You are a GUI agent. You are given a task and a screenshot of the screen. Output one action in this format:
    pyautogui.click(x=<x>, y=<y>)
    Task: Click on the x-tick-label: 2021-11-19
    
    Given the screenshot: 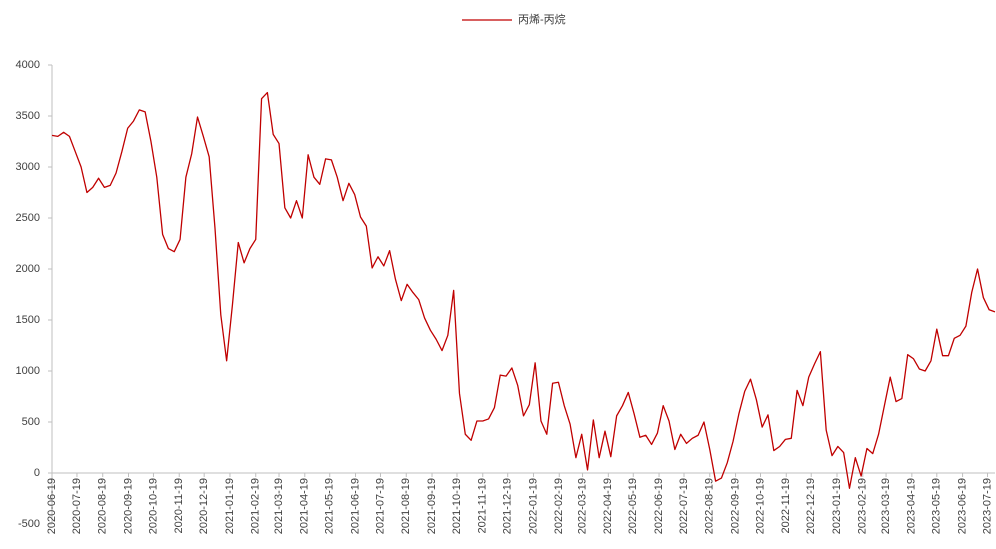 What is the action you would take?
    pyautogui.click(x=483, y=505)
    